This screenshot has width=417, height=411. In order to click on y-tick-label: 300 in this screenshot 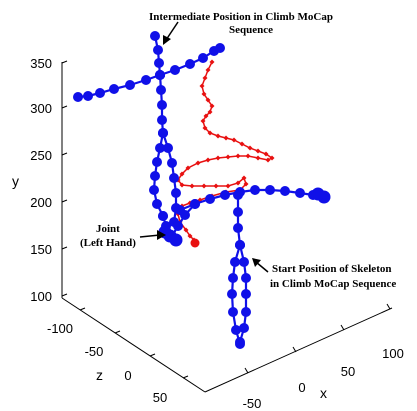, I will do `click(41, 108)`.